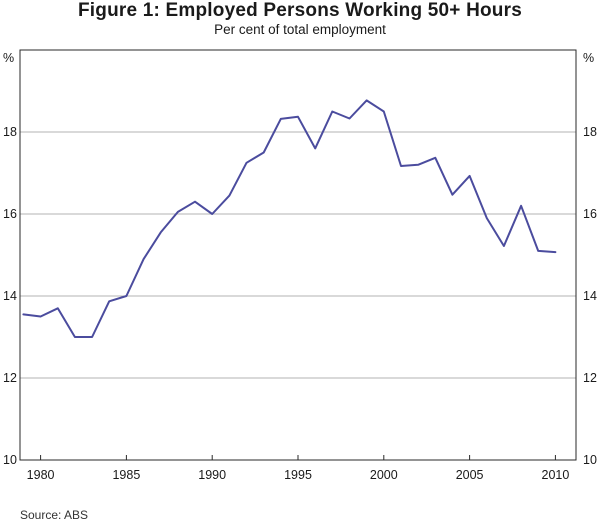  What do you see at coordinates (298, 475) in the screenshot?
I see `x-tick-label: 1995` at bounding box center [298, 475].